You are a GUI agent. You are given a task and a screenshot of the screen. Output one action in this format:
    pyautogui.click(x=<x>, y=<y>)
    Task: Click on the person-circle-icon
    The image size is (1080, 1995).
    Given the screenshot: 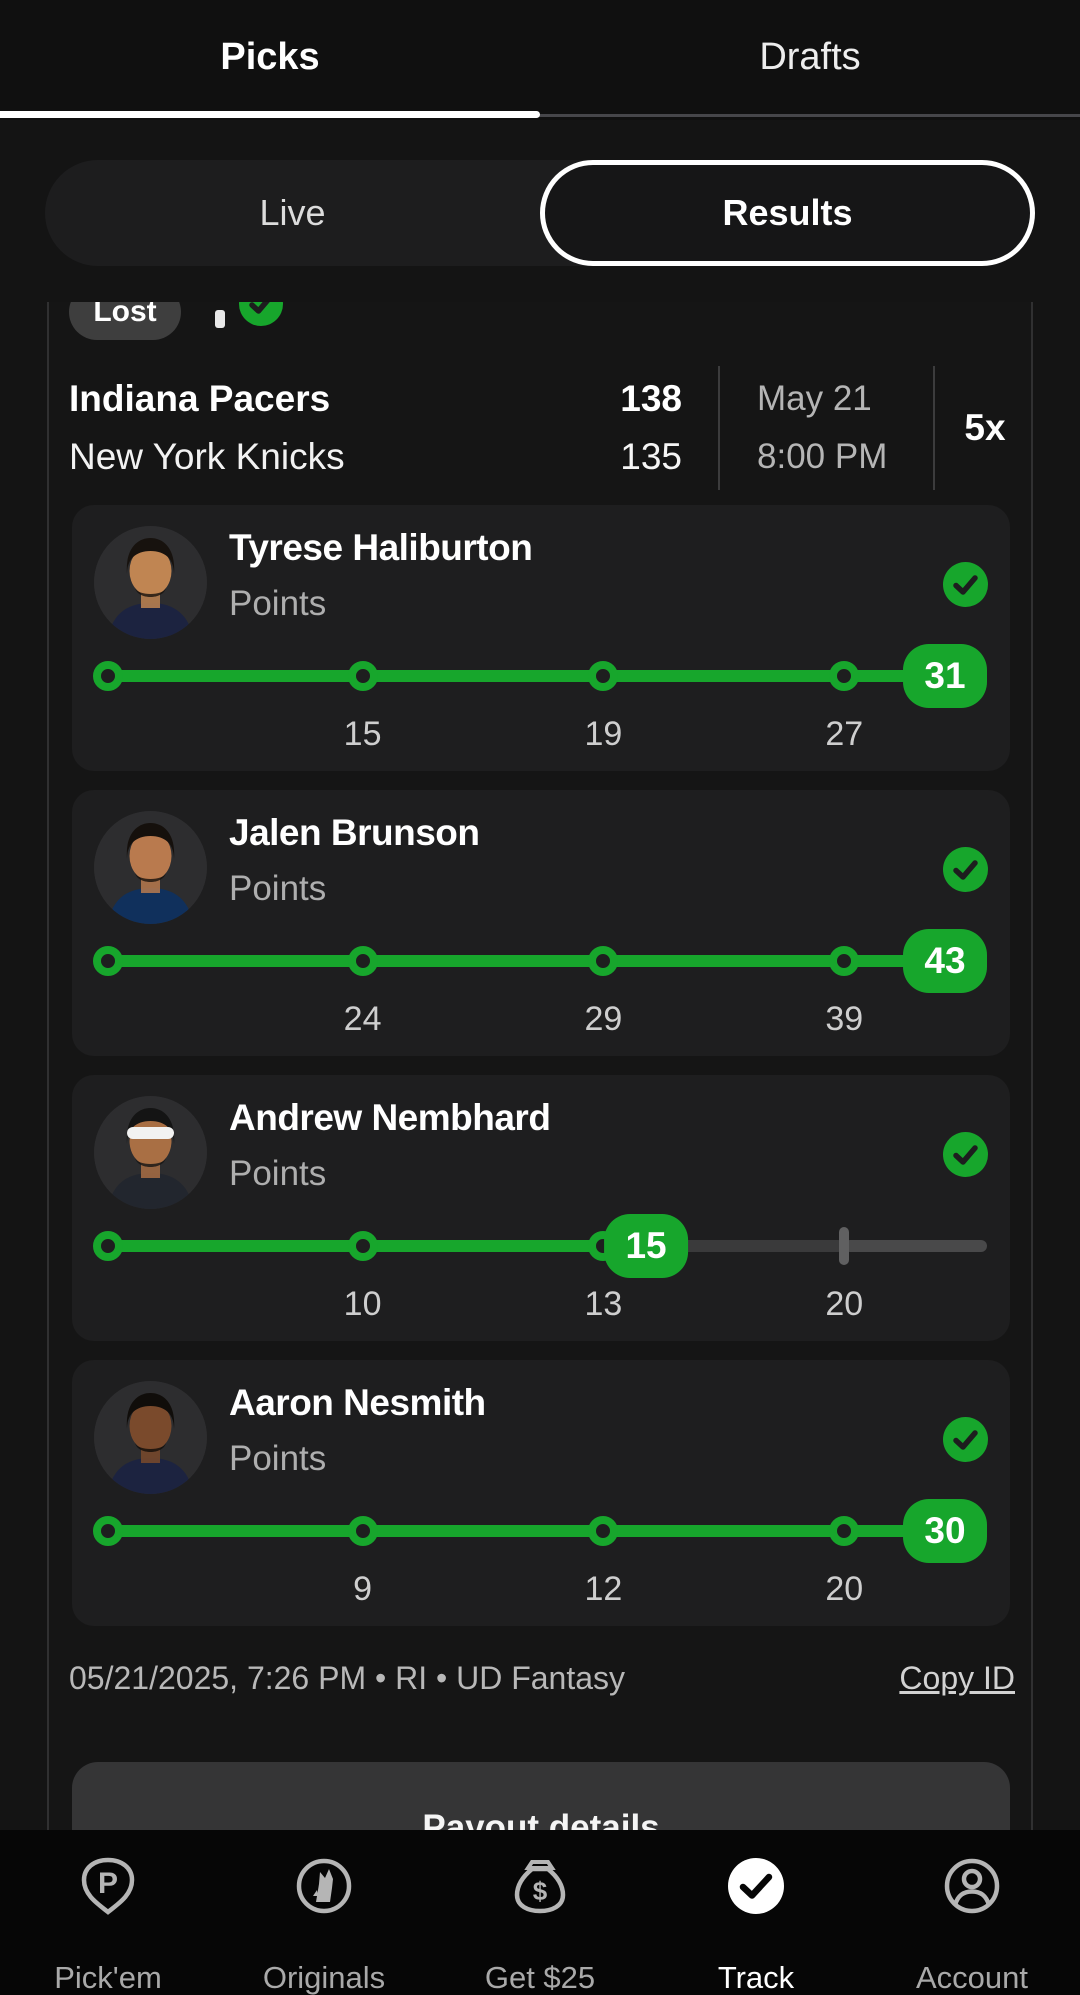 What is the action you would take?
    pyautogui.click(x=972, y=1886)
    